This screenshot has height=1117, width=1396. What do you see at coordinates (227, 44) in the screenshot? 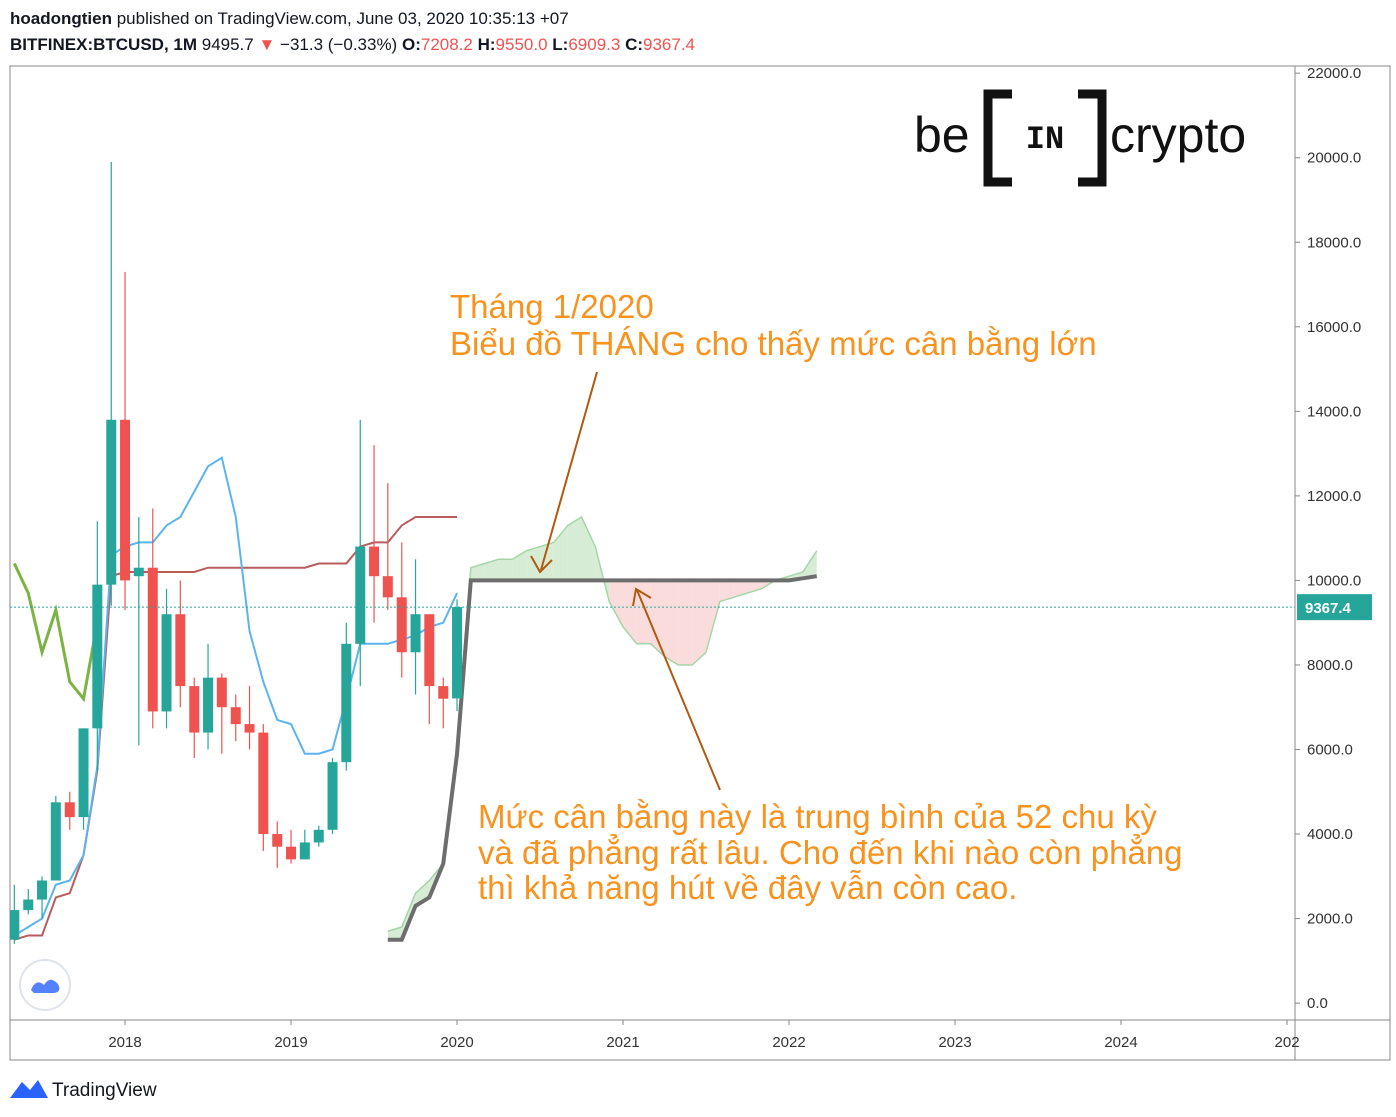
I see `price: 9495.7` at bounding box center [227, 44].